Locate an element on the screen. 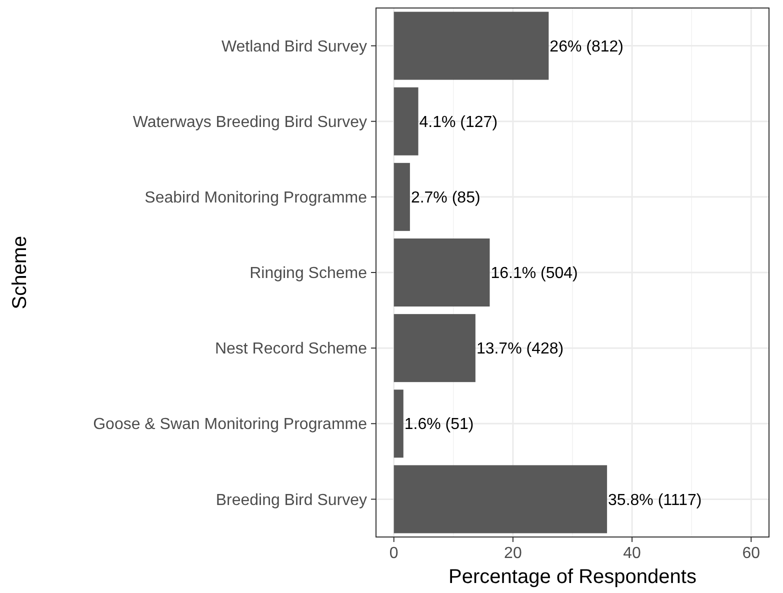 This screenshot has width=783, height=593. x-tick-label: 40 is located at coordinates (632, 553).